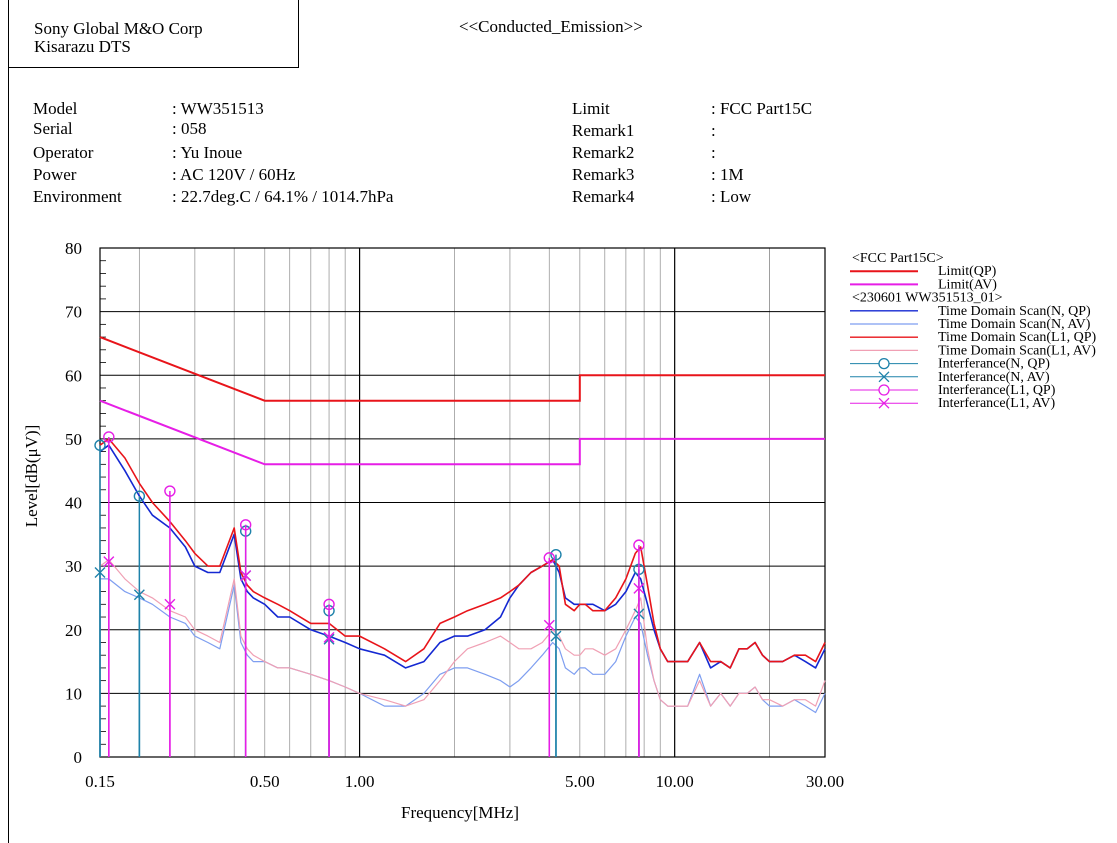  Describe the element at coordinates (603, 152) in the screenshot. I see `info-label-remark2: Remark2` at that location.